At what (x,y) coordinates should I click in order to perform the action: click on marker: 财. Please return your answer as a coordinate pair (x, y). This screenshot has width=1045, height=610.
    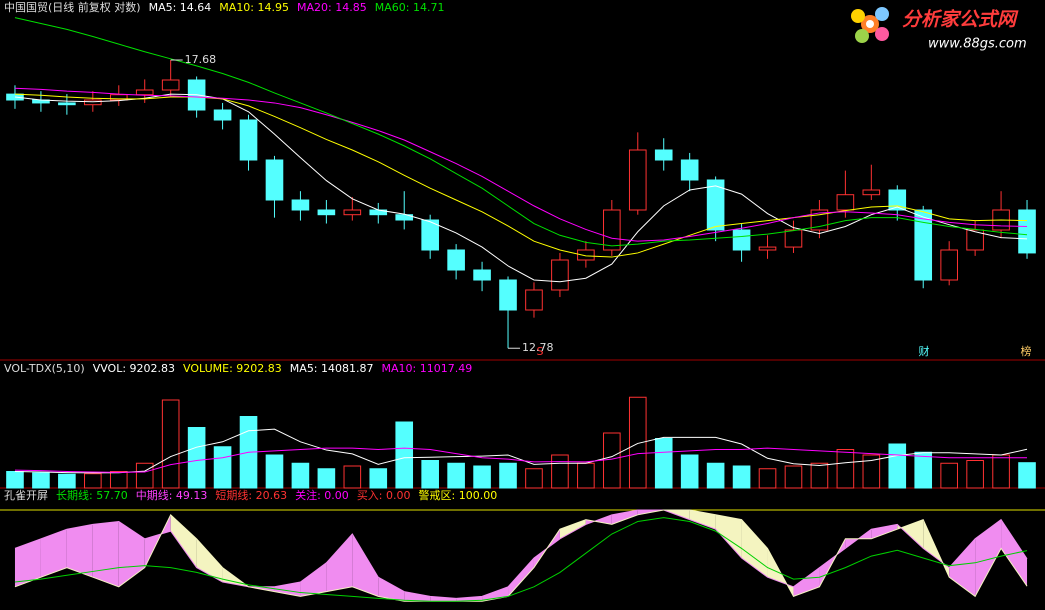
    Looking at the image, I should click on (924, 351).